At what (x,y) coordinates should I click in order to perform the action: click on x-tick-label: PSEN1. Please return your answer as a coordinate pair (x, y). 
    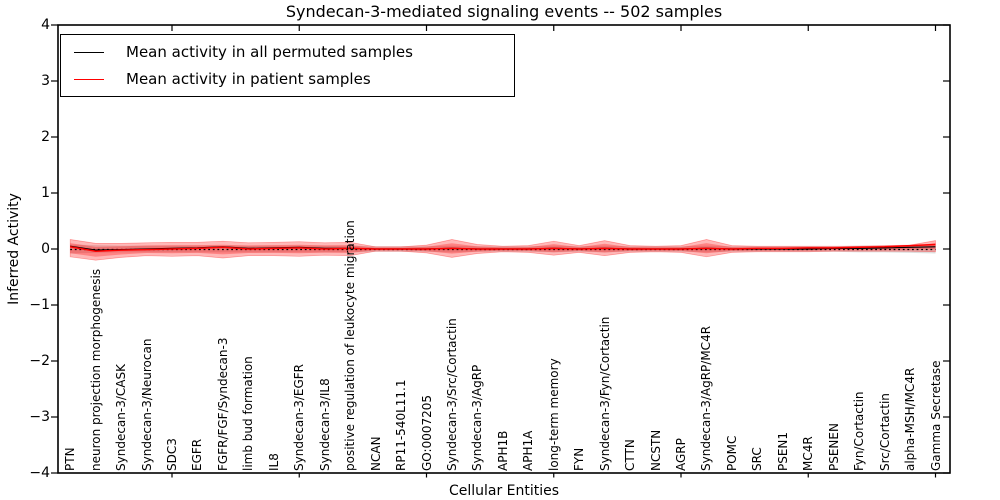
    Looking at the image, I should click on (782, 451).